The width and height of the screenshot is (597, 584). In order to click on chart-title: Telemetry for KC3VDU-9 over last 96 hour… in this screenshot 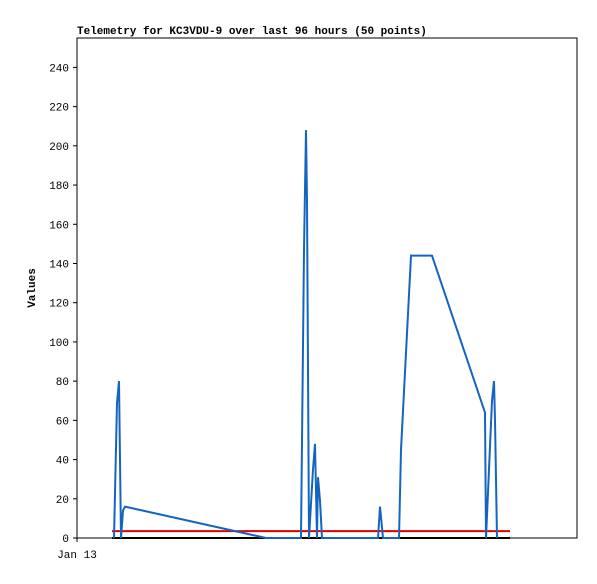, I will do `click(252, 32)`.